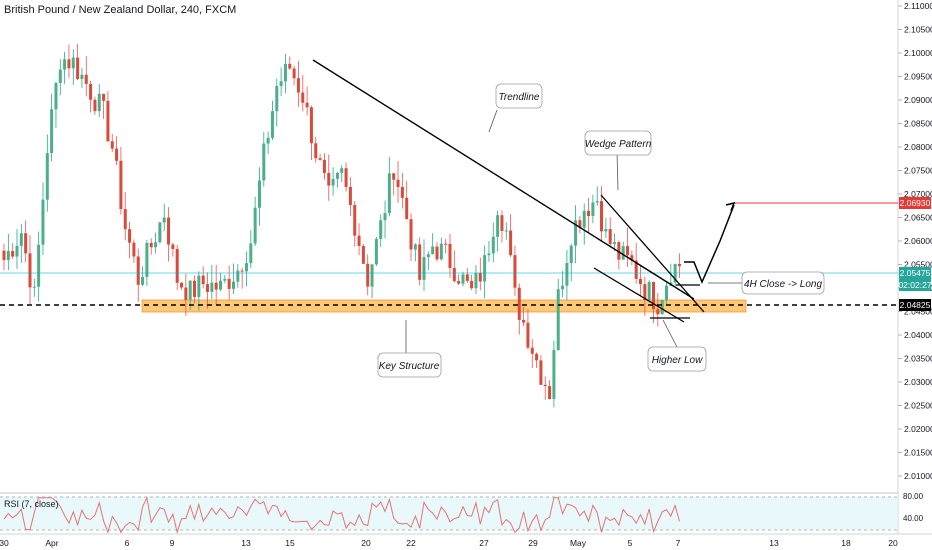 This screenshot has height=550, width=932. What do you see at coordinates (918, 453) in the screenshot?
I see `price-tick-label: 2.01500` at bounding box center [918, 453].